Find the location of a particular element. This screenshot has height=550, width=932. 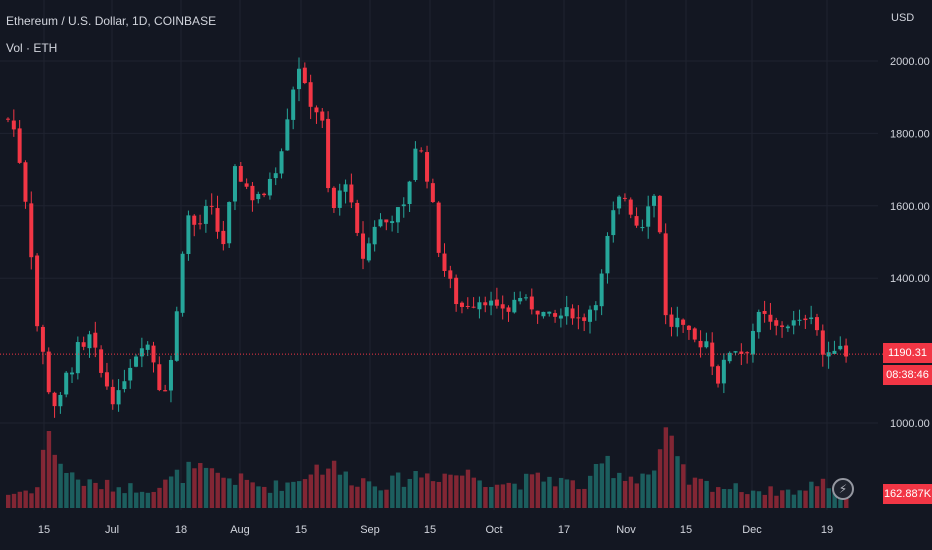

countdown-tag: 08:38:46 is located at coordinates (907, 375).